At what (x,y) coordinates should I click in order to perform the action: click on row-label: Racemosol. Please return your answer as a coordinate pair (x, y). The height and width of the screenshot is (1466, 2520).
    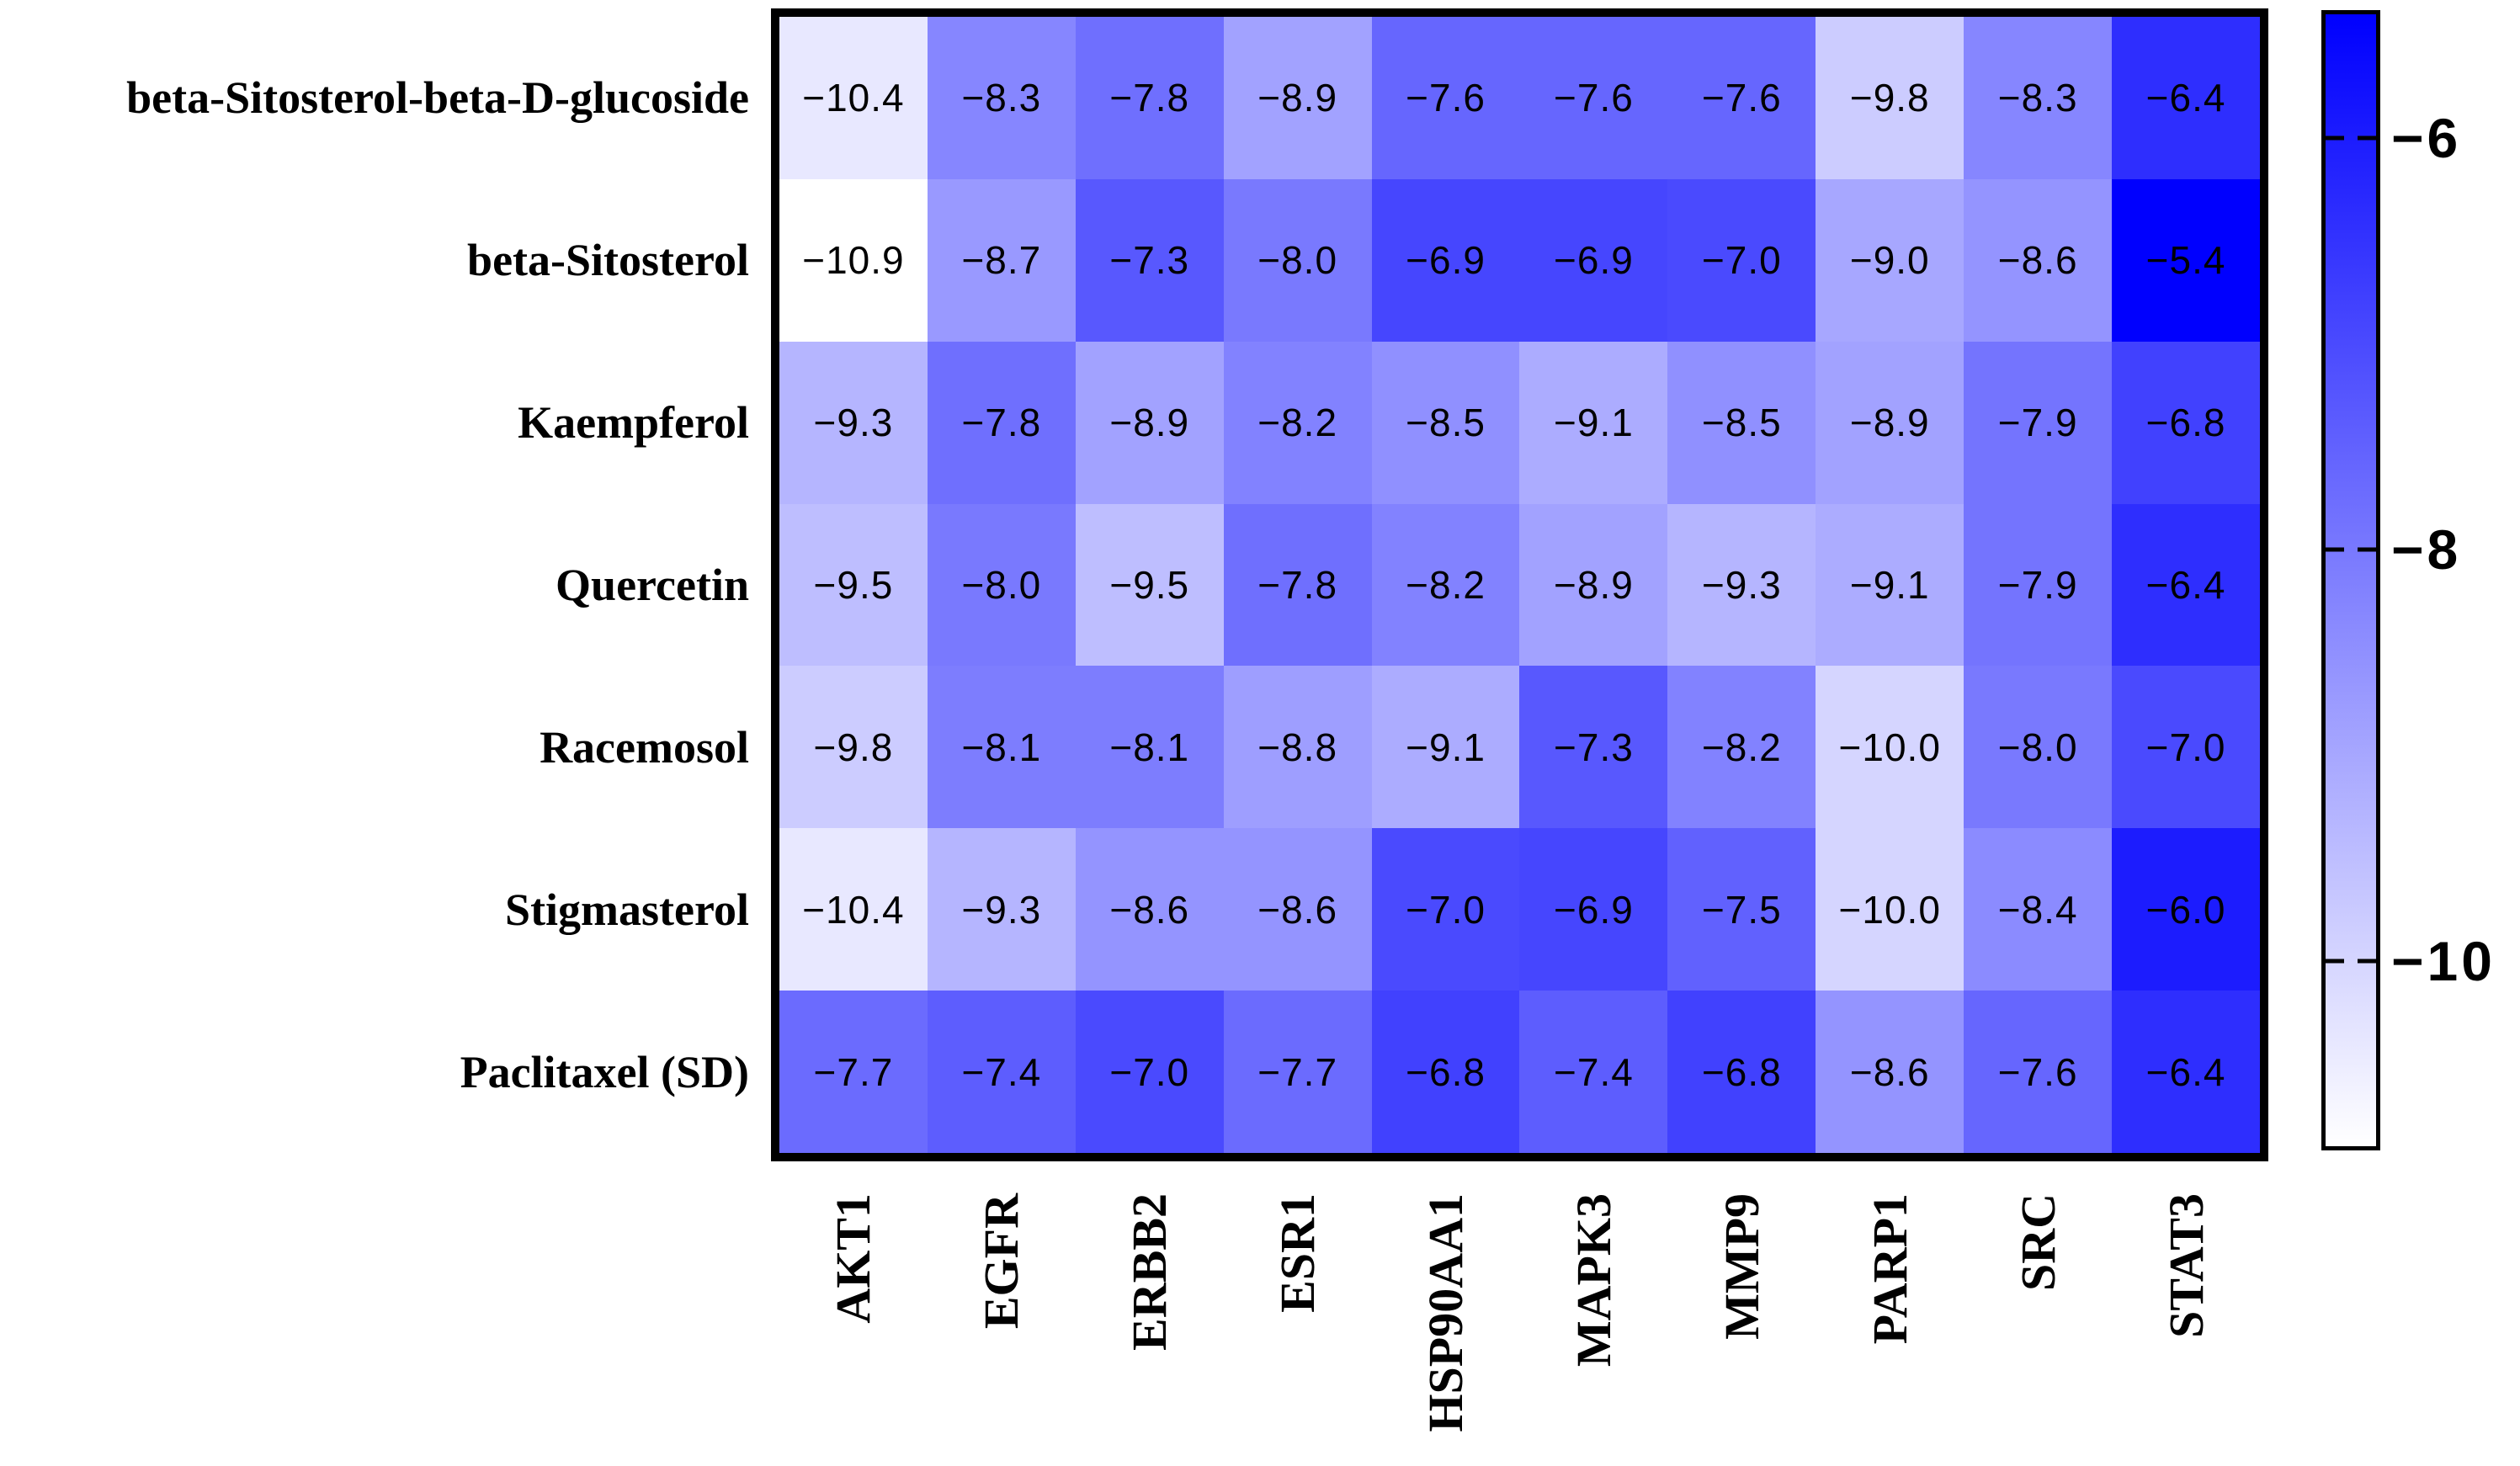
    Looking at the image, I should click on (644, 747).